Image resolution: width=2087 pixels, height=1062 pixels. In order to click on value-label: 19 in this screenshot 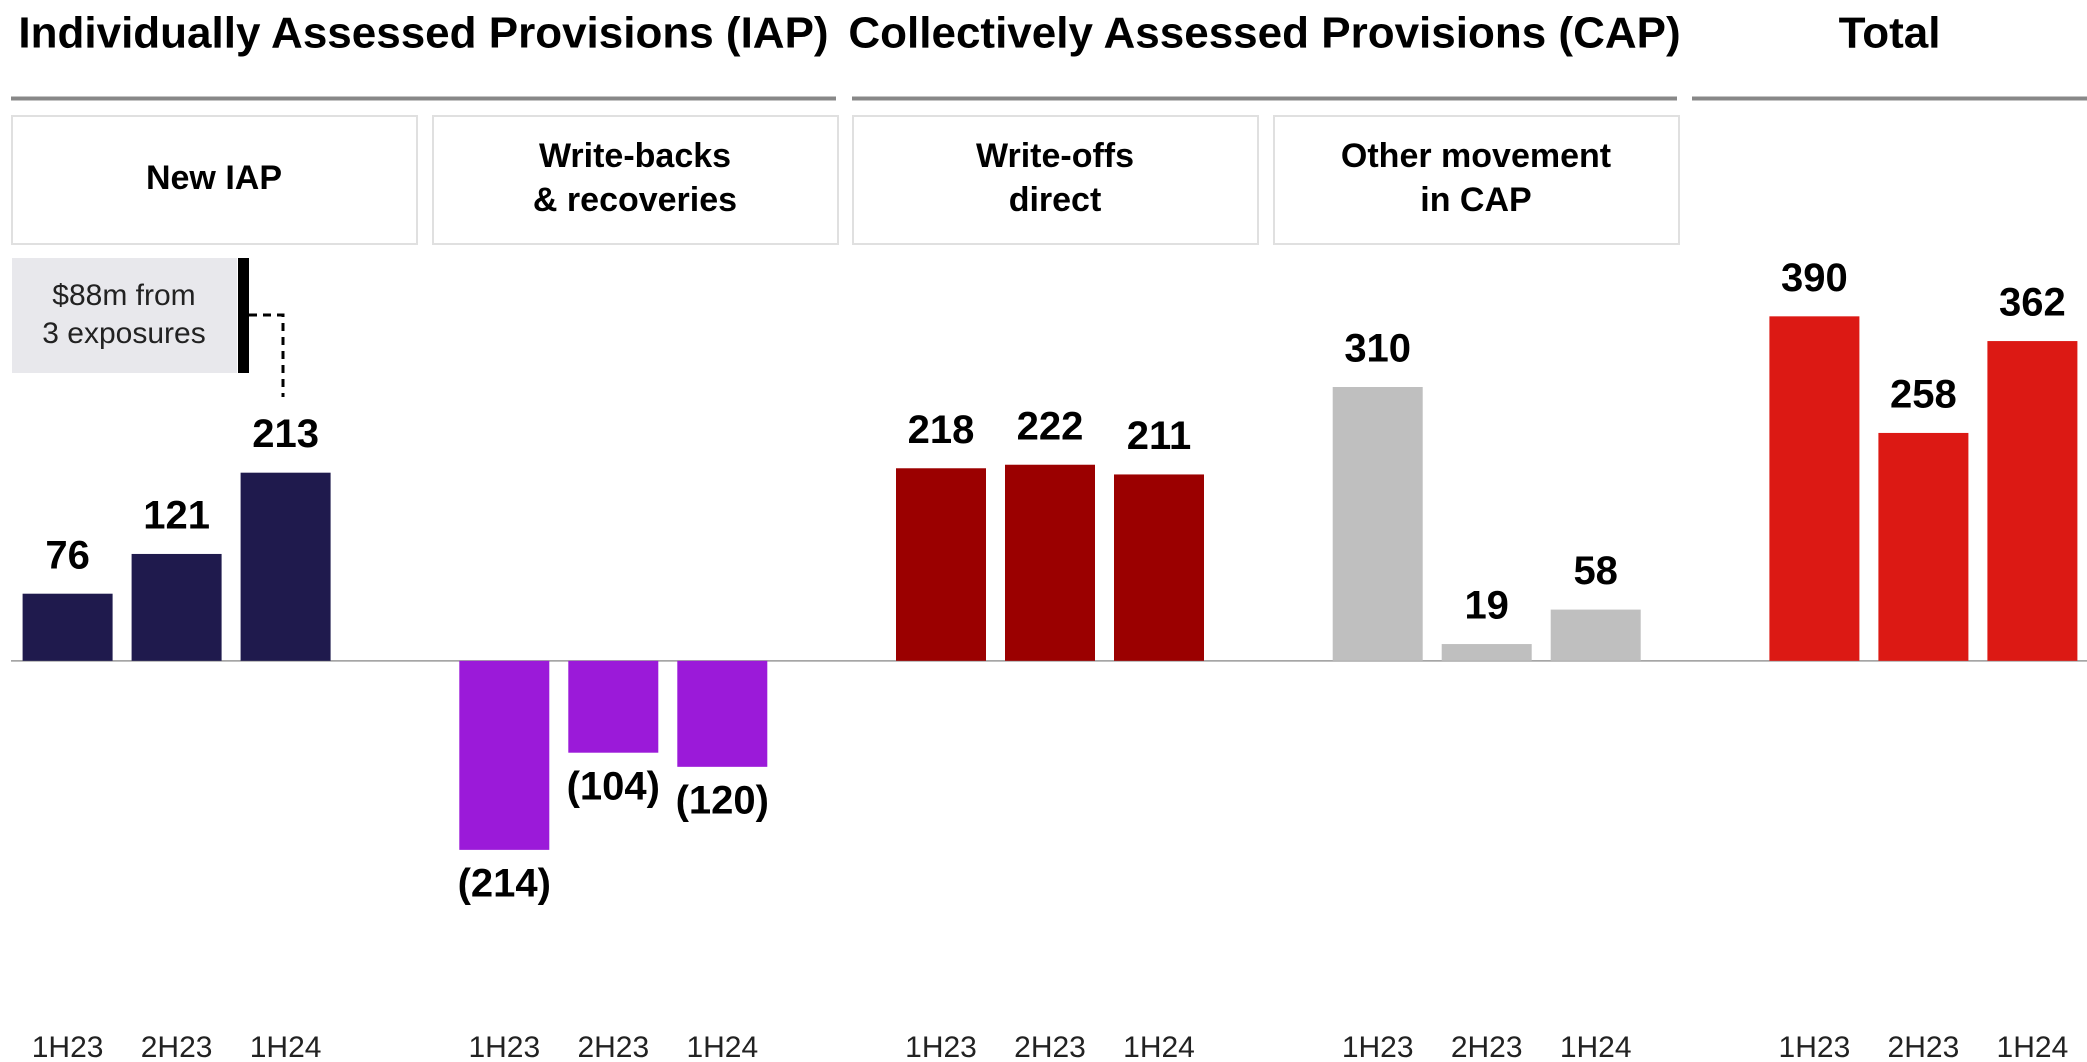, I will do `click(1486, 606)`.